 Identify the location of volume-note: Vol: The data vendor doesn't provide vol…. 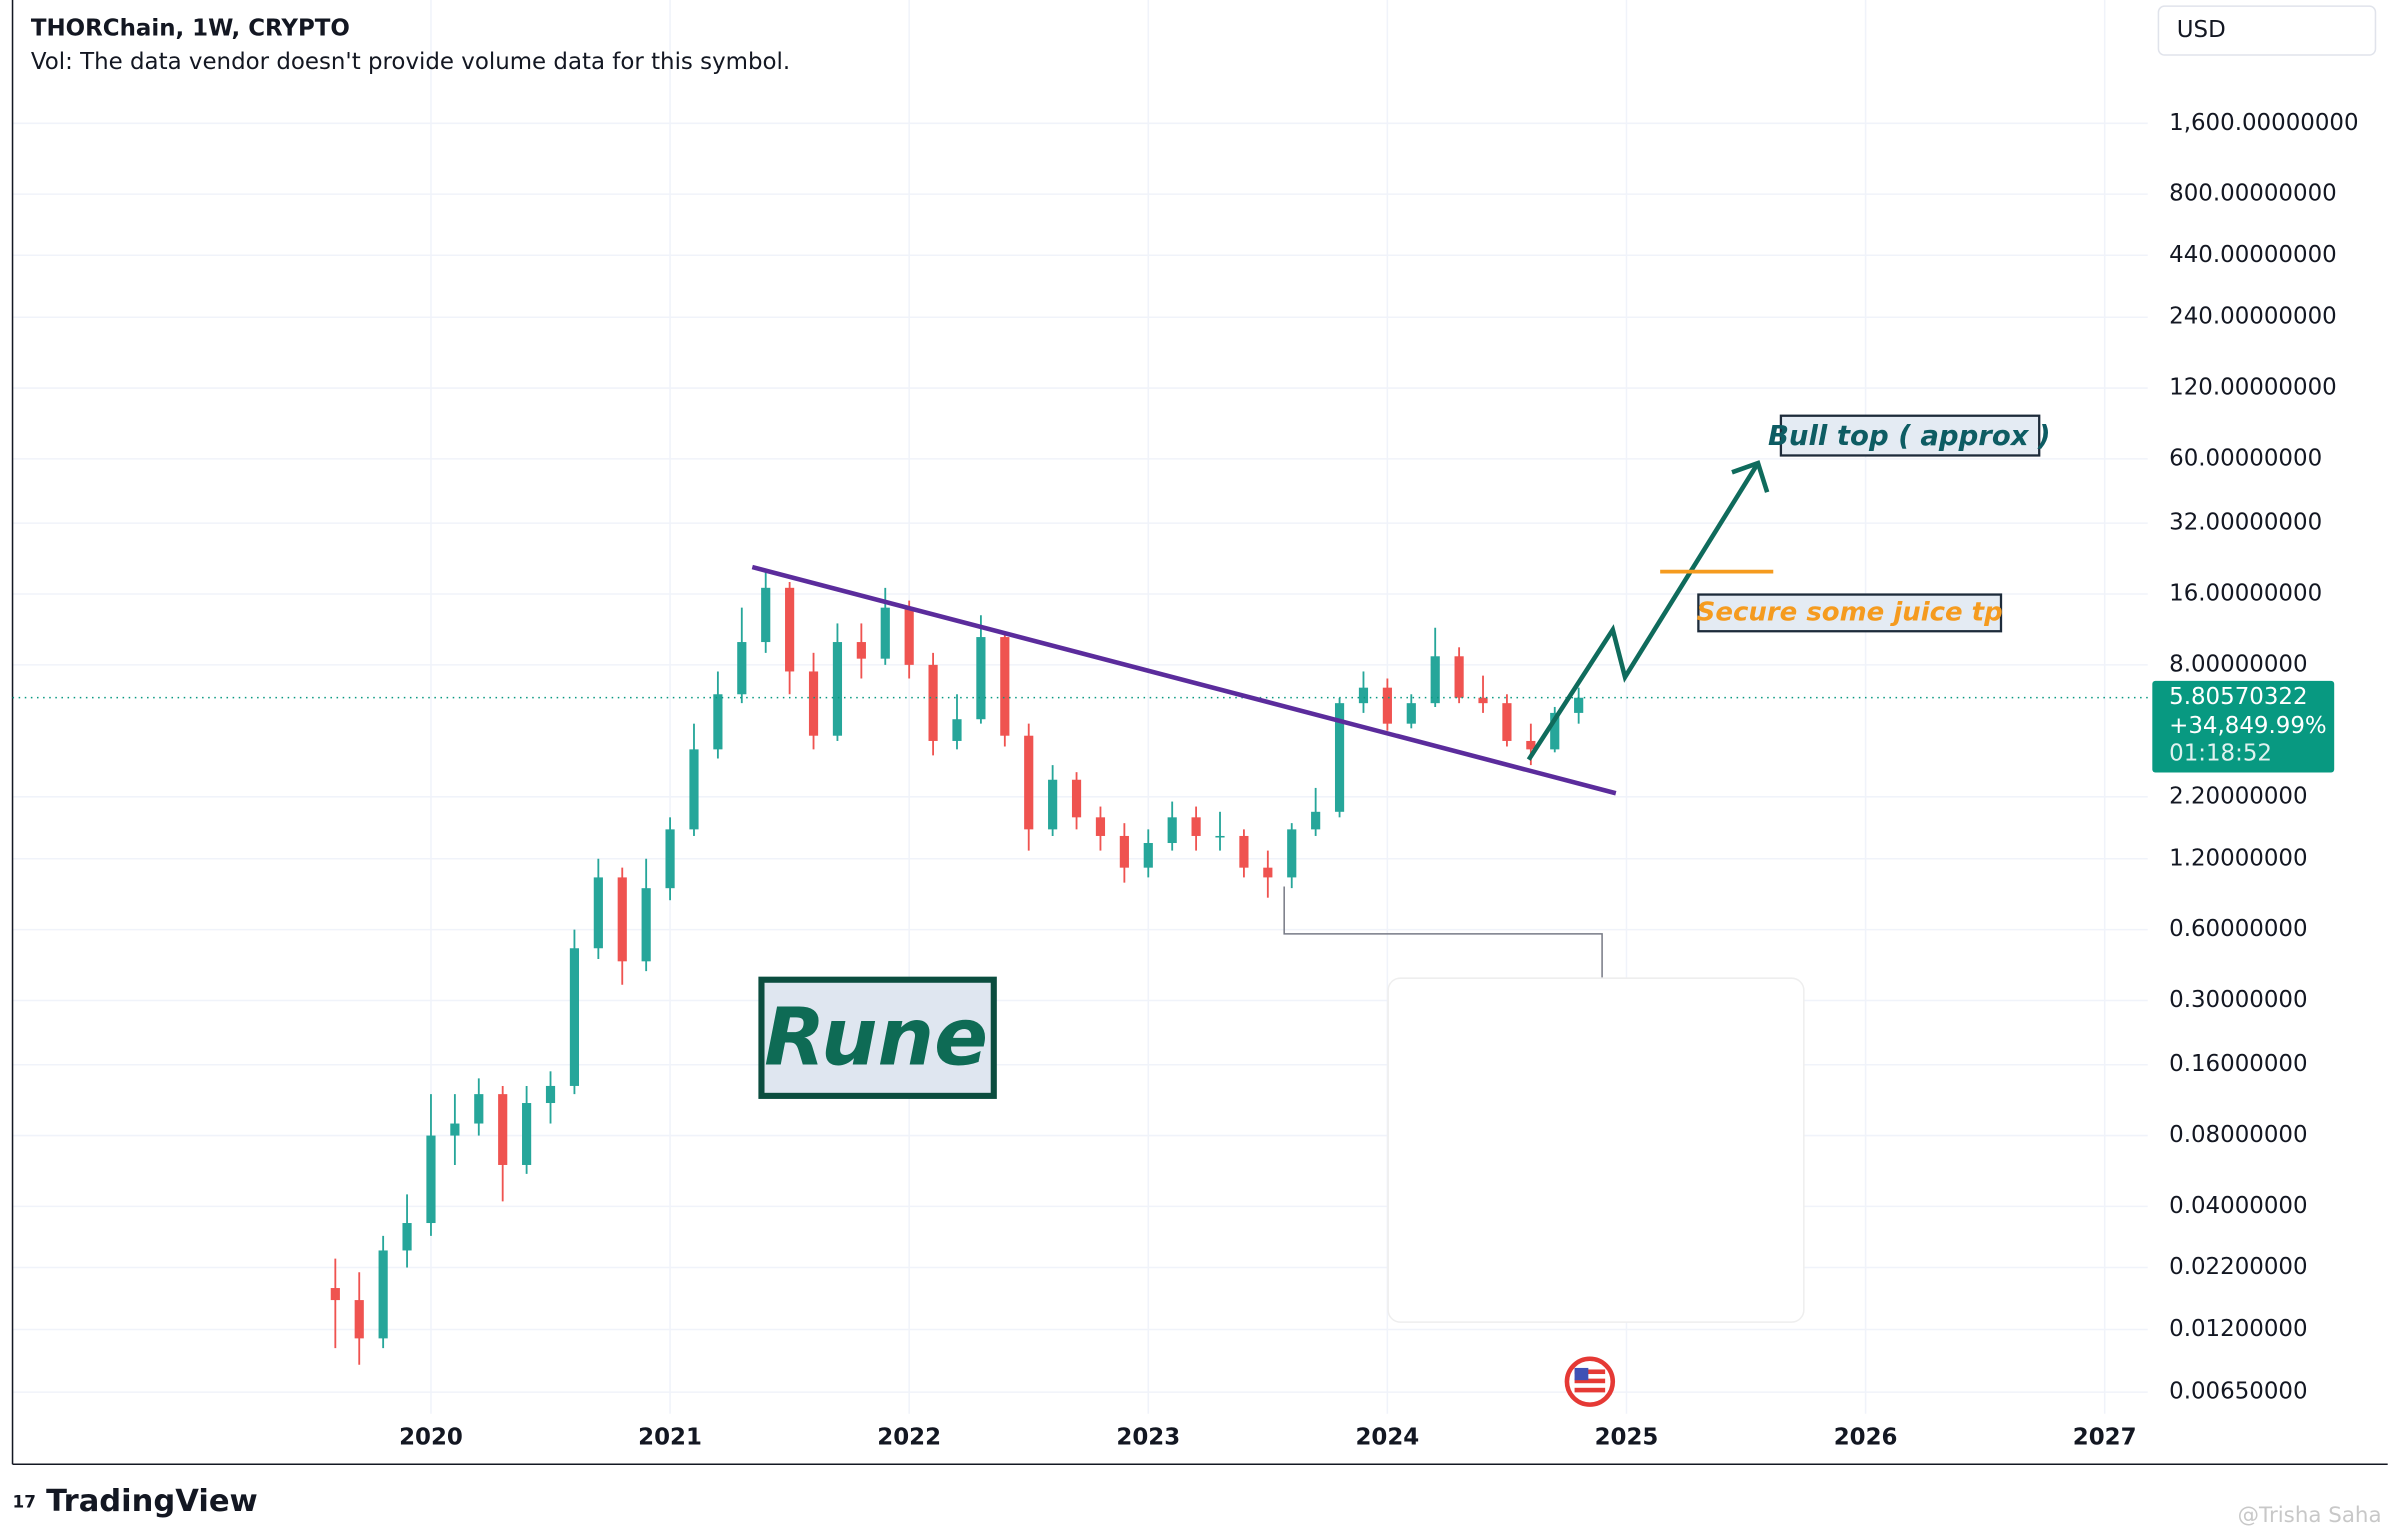
(410, 62).